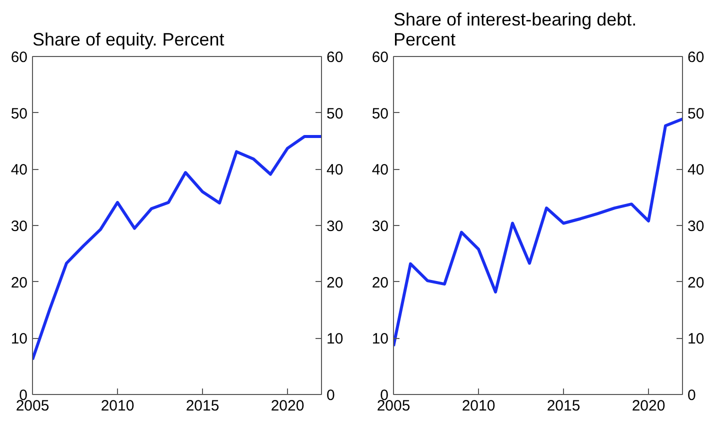  What do you see at coordinates (515, 30) in the screenshot?
I see `chart-title: Share of interest-bearing debt. Percent` at bounding box center [515, 30].